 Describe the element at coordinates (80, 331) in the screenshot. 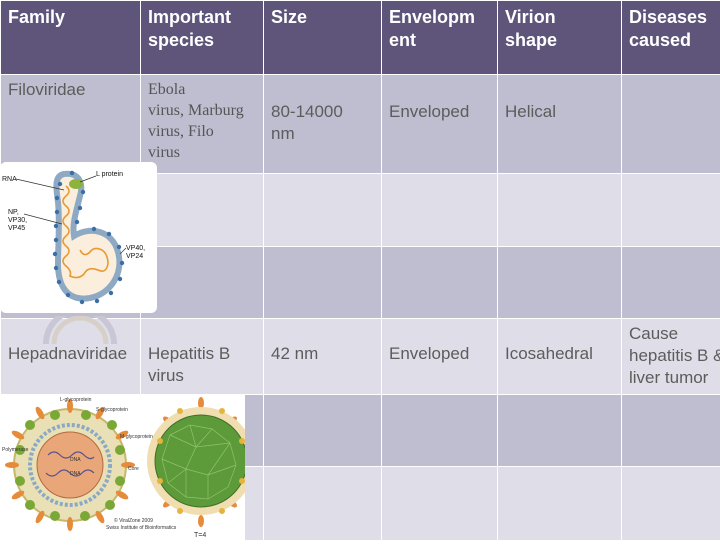

I see `faded-virus-graphic` at that location.